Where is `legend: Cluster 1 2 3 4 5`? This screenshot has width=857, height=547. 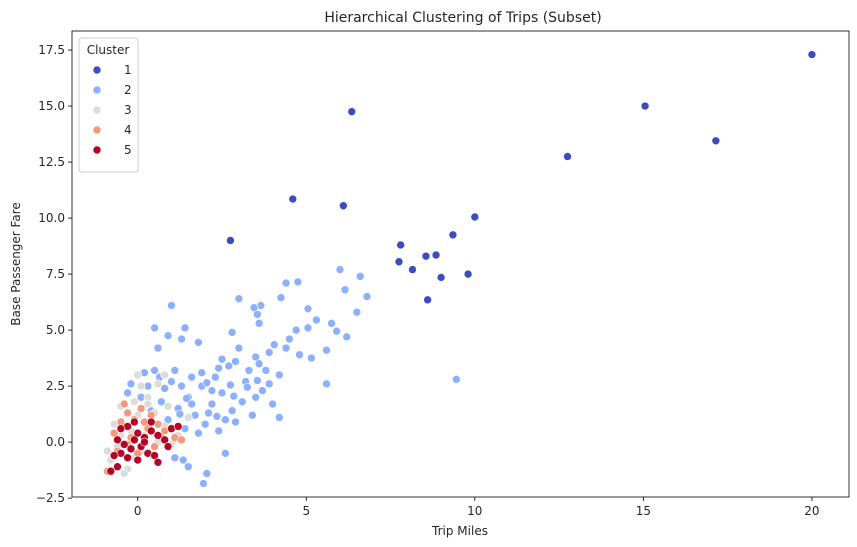 legend: Cluster 1 2 3 4 5 is located at coordinates (108, 105).